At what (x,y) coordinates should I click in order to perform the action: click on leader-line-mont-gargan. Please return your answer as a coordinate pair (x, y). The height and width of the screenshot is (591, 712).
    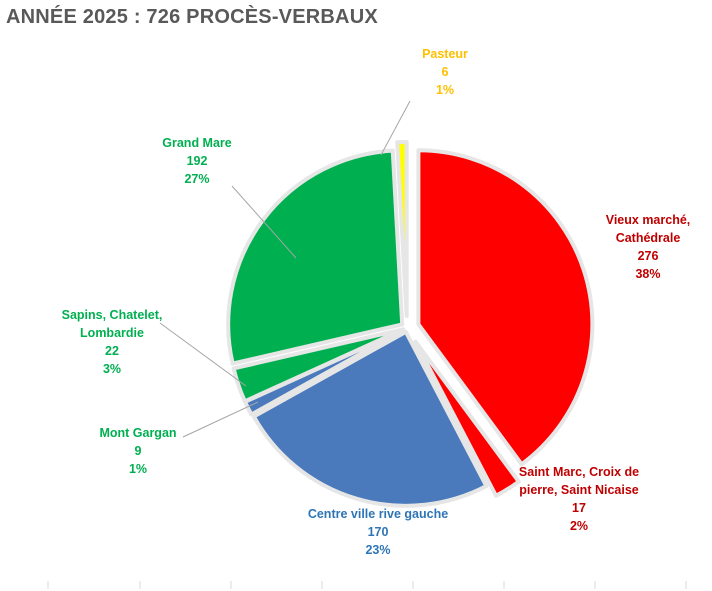
    Looking at the image, I should click on (220, 419).